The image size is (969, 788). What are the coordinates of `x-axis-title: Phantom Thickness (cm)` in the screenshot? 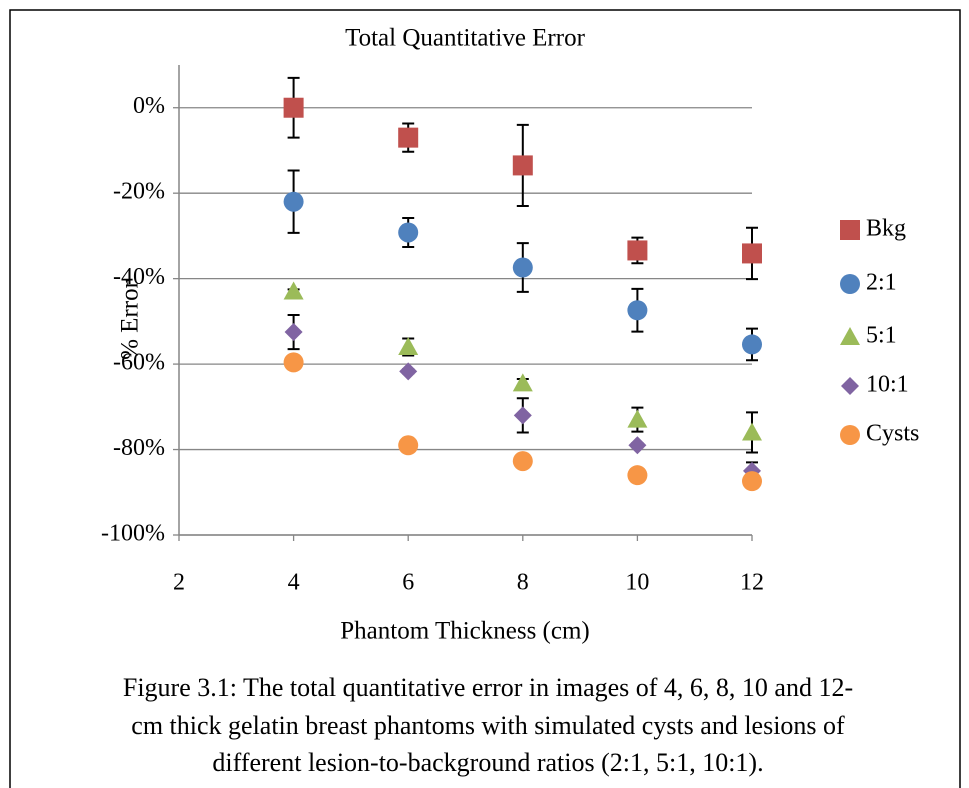 It's located at (465, 631).